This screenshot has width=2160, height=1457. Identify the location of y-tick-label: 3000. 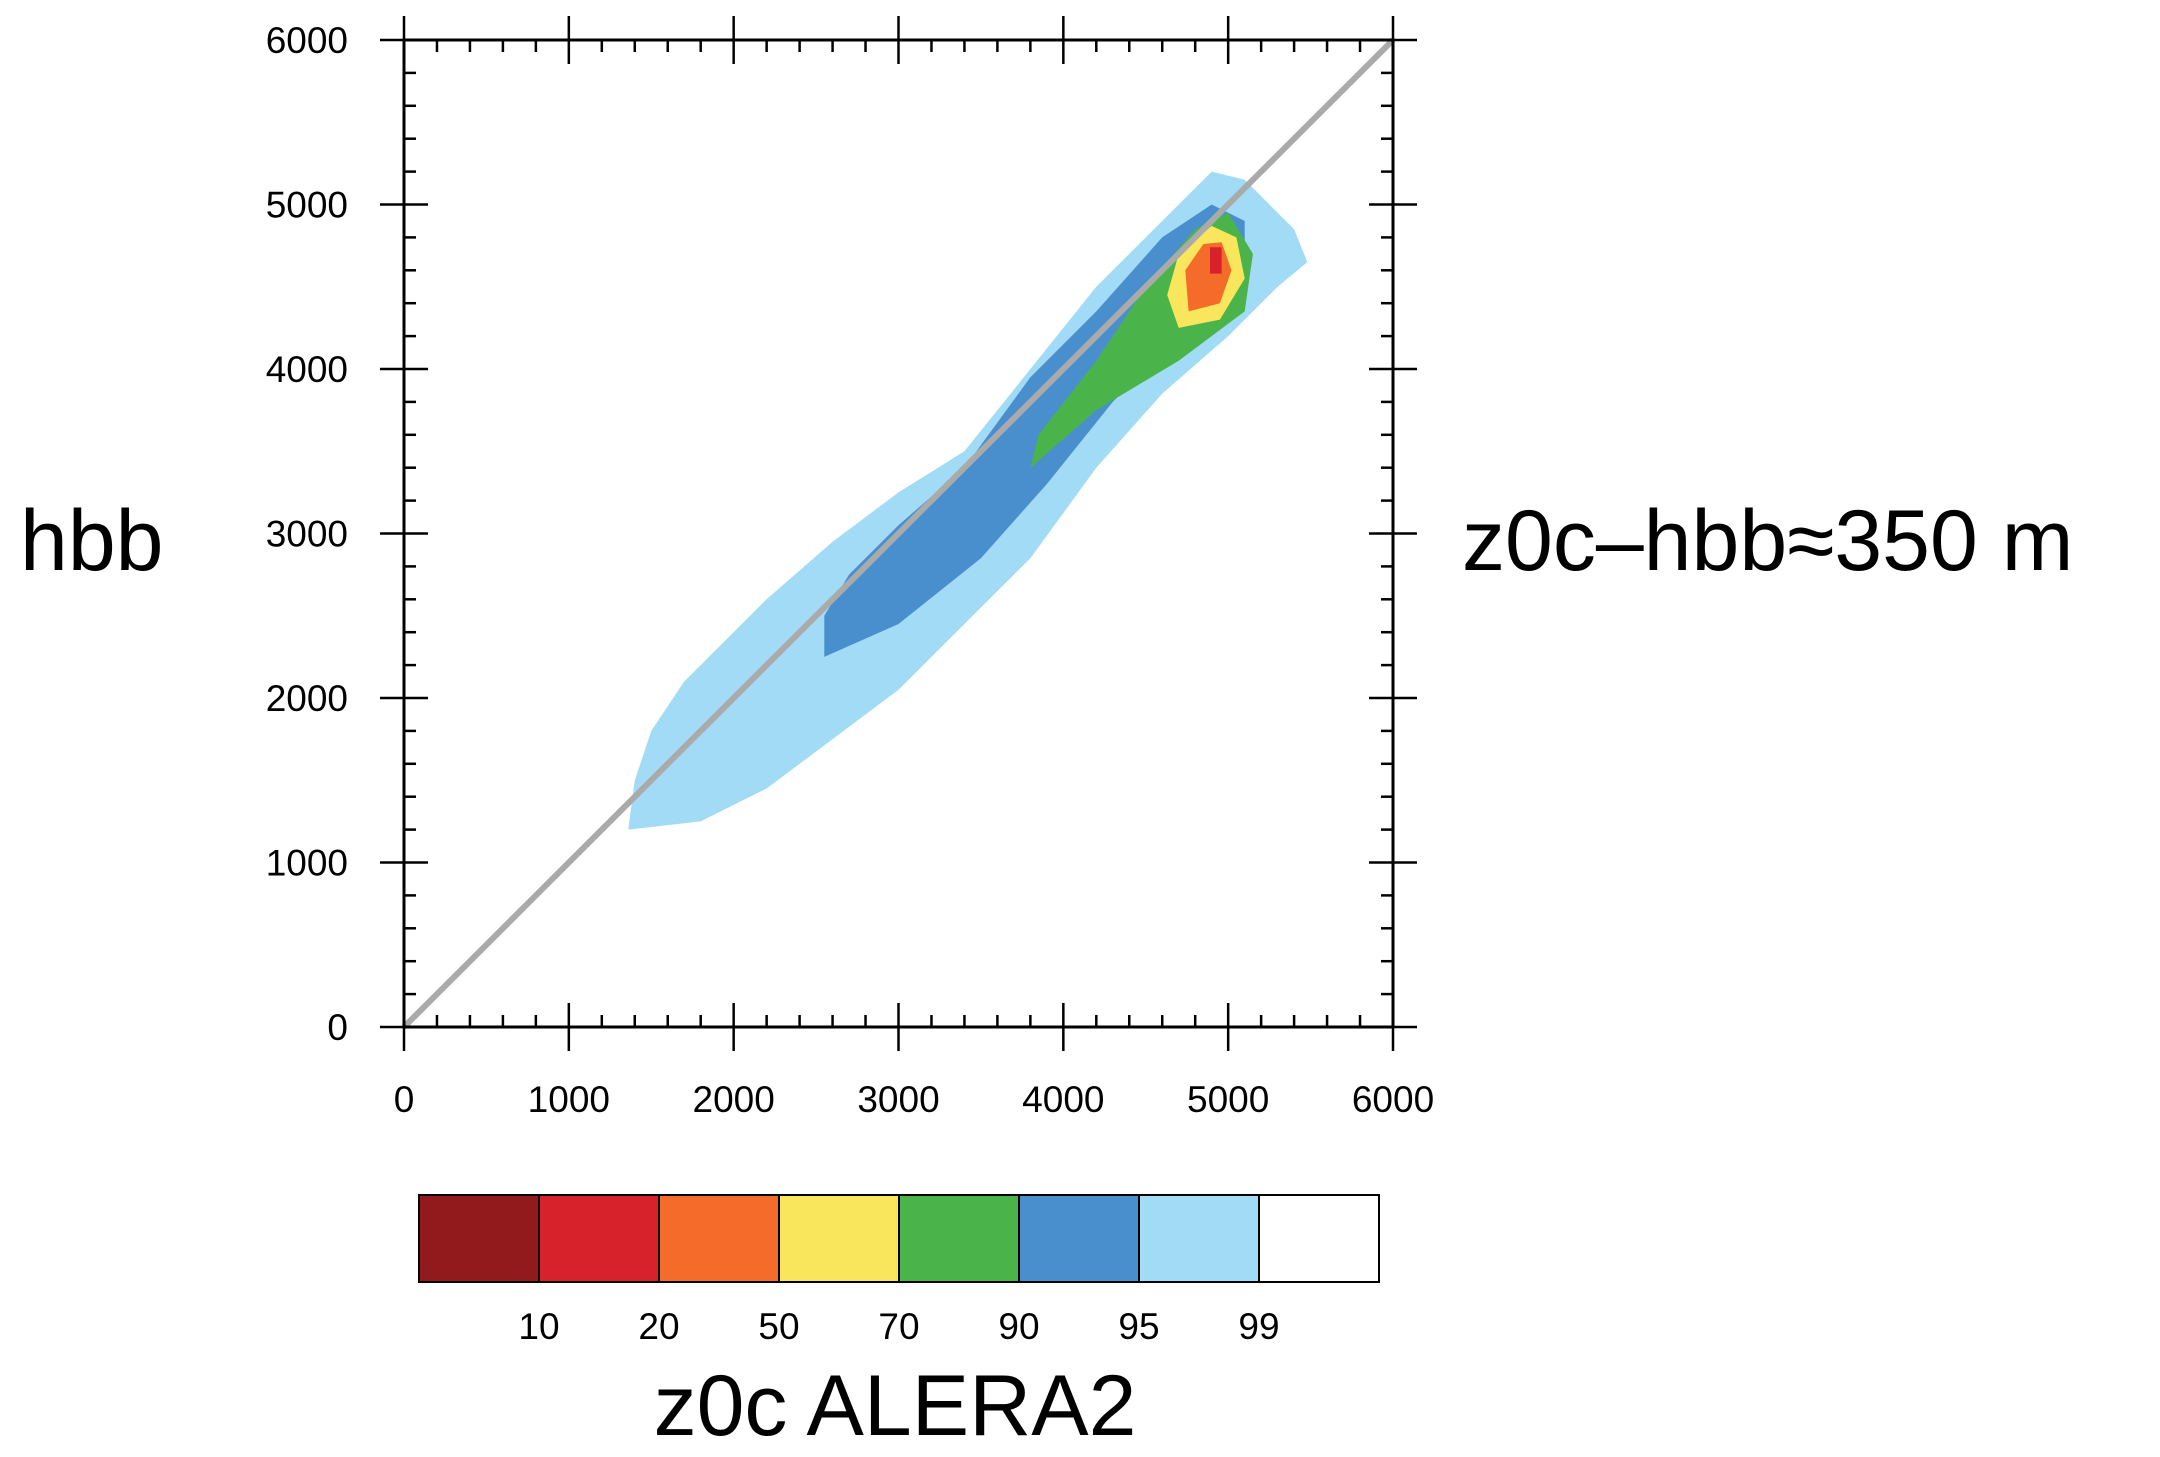
(307, 534).